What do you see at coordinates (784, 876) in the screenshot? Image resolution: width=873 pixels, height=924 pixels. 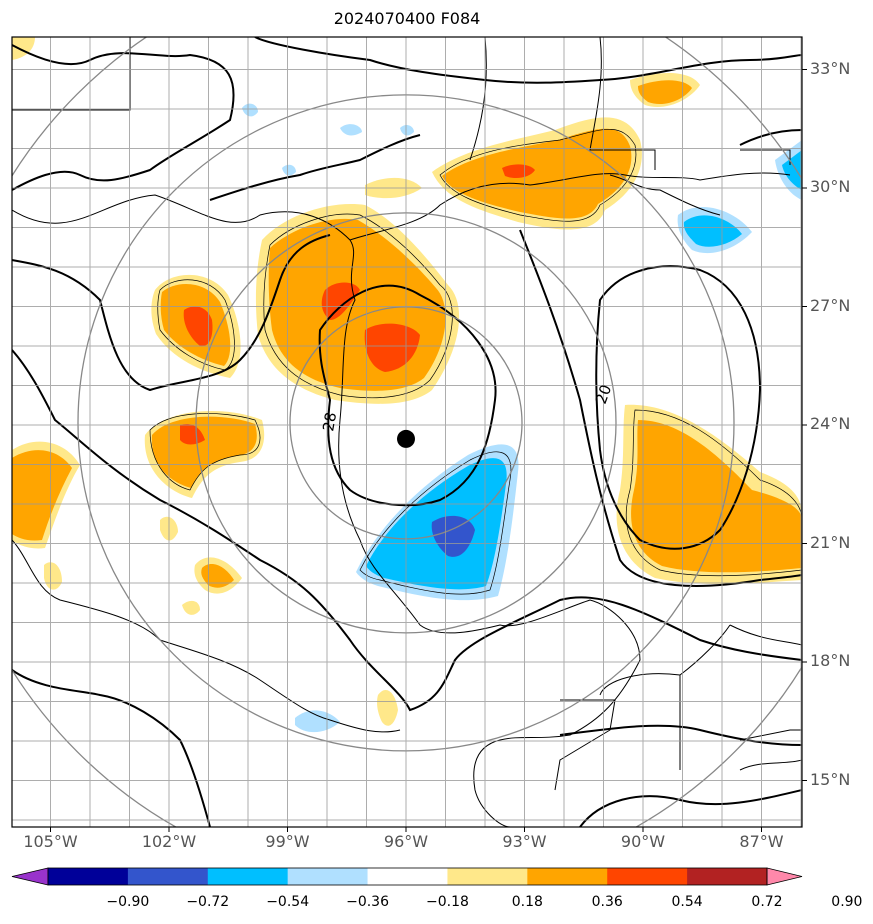 I see `colorbar-extend-high` at bounding box center [784, 876].